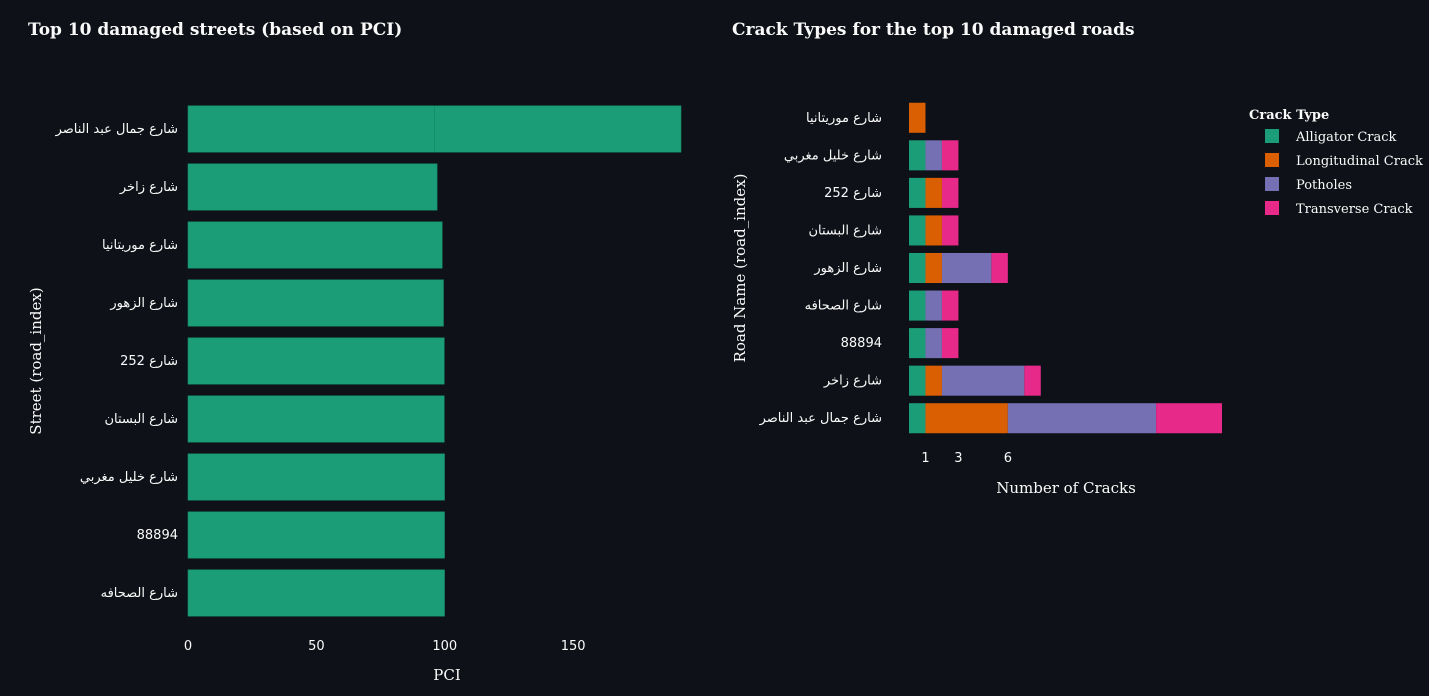 Image resolution: width=1429 pixels, height=696 pixels. I want to click on legend-title: Crack Type, so click(1289, 115).